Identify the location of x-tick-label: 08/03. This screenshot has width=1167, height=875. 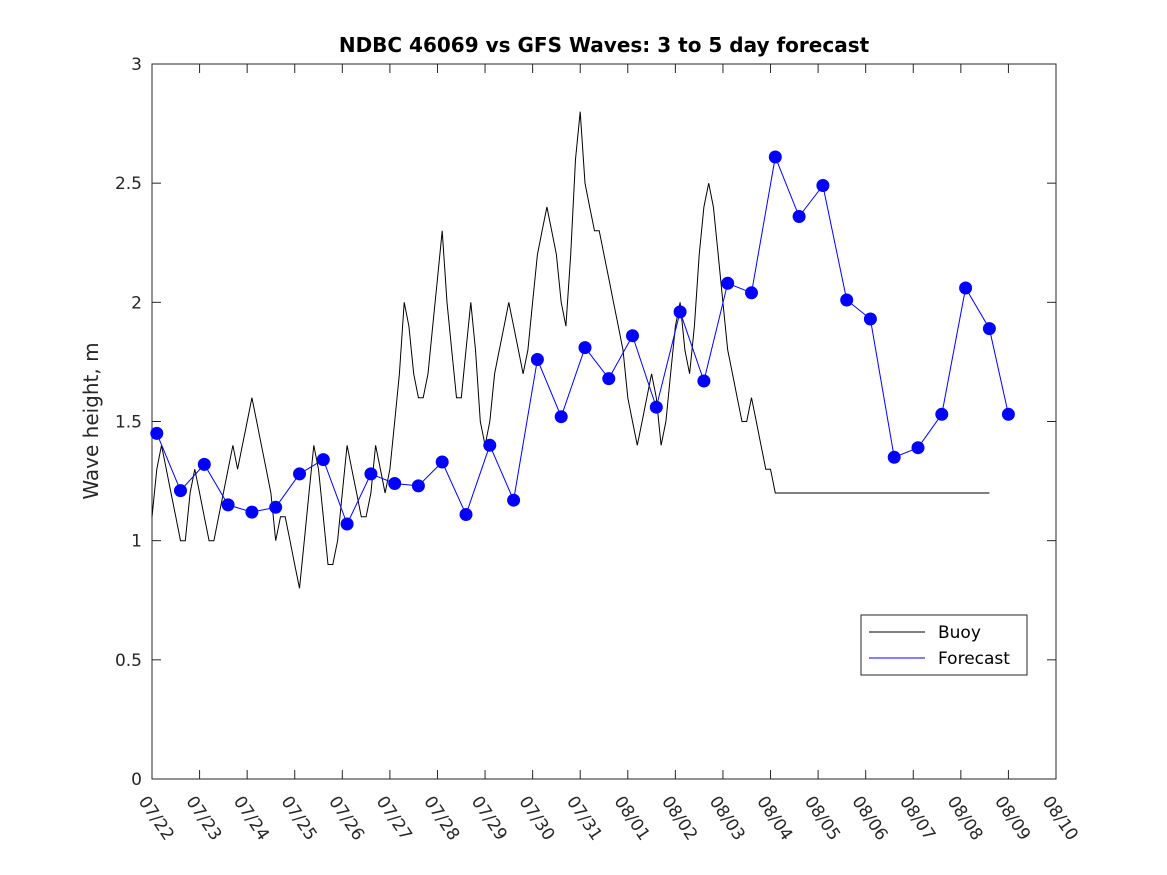
(727, 819).